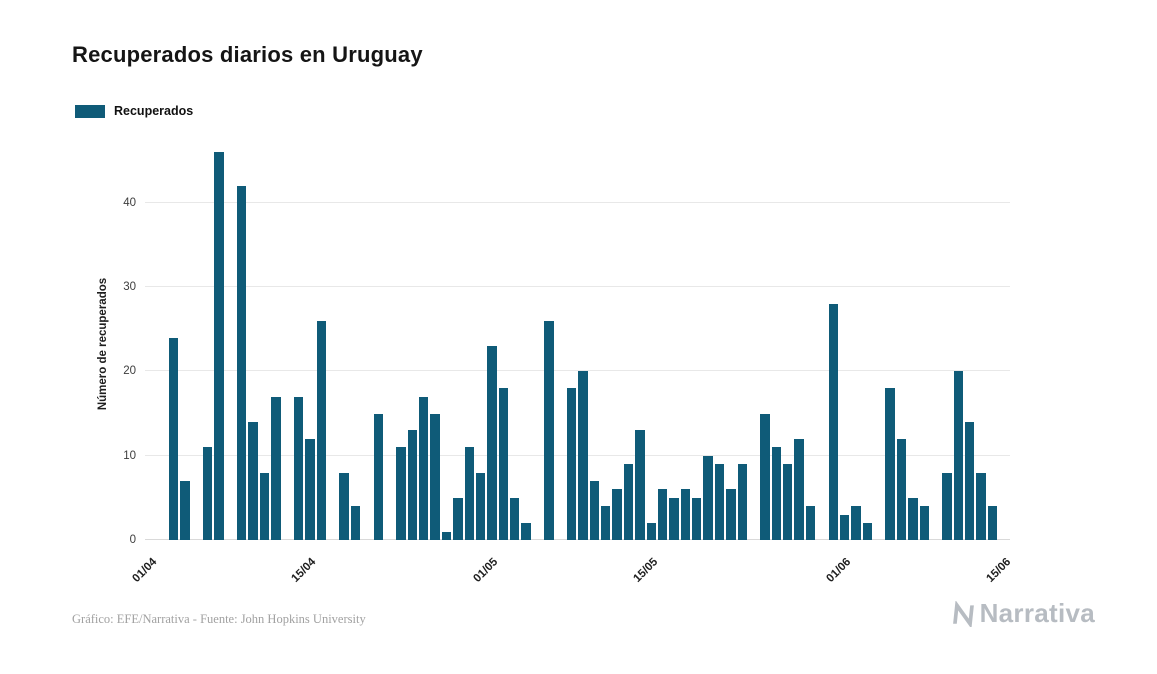  I want to click on page-title: Recuperados diarios en Uruguay, so click(247, 54).